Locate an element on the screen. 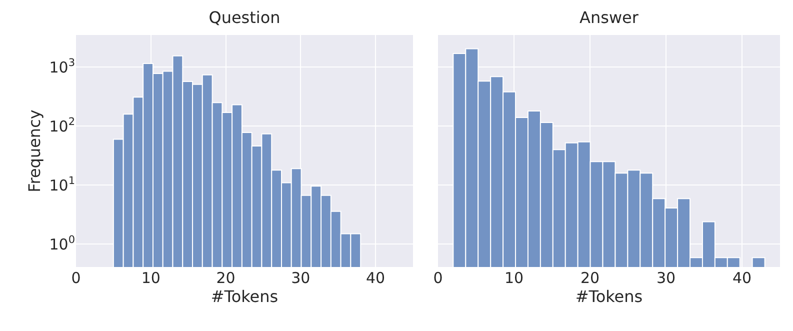  y-tick-label: 10$^{2}$ is located at coordinates (62, 126).